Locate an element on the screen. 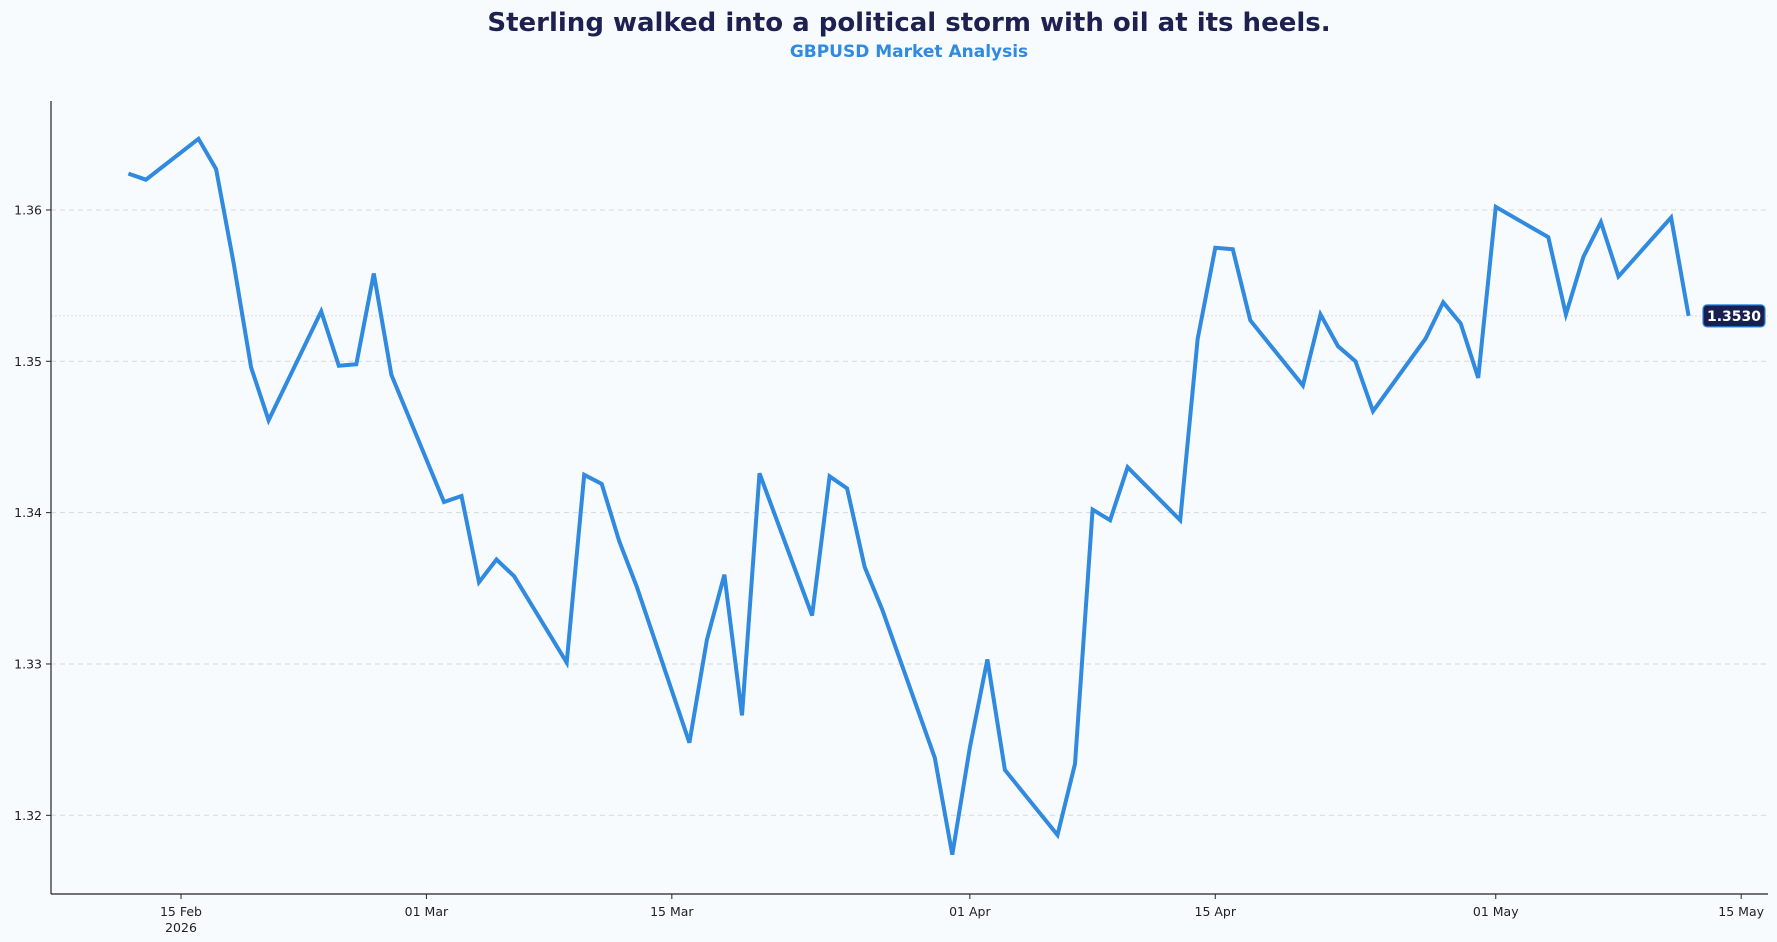  x-tick-label: 15 Apr is located at coordinates (1216, 911).